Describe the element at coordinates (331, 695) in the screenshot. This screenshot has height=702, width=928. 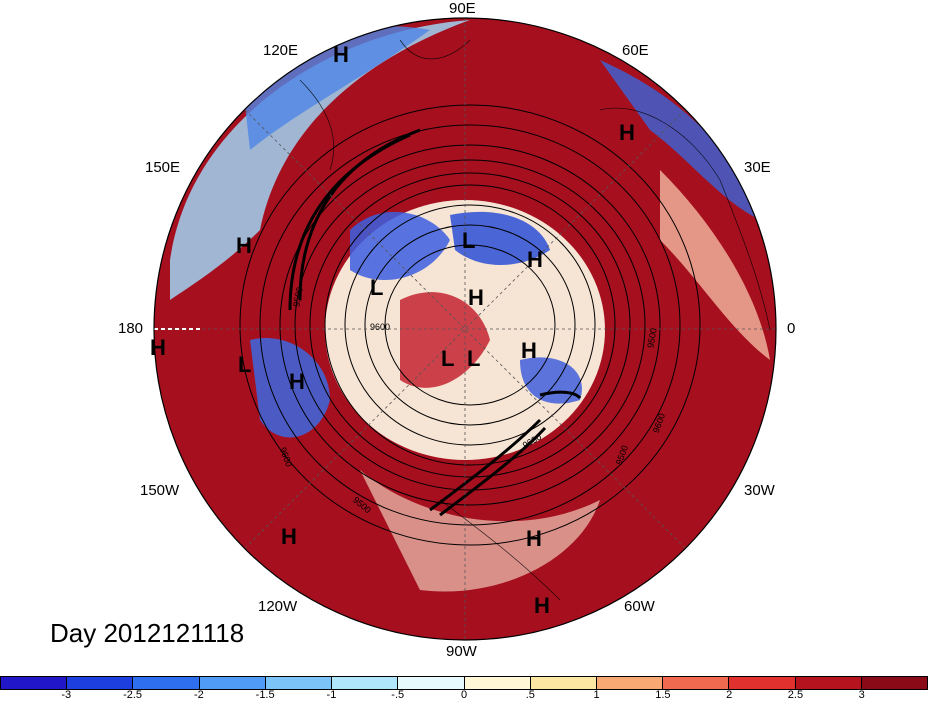
I see `colorbar-tick-label: -1` at that location.